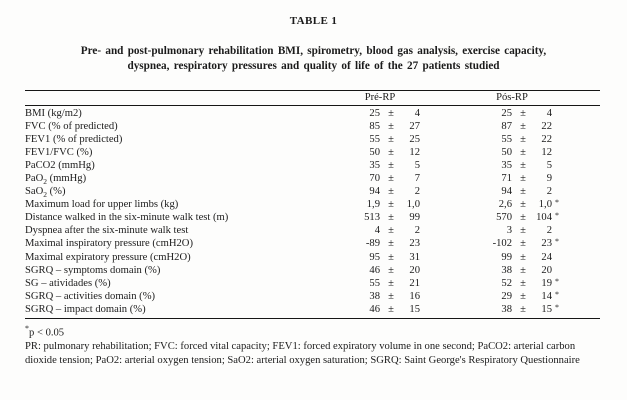  I want to click on pre-rp-sd: 12, so click(414, 152).